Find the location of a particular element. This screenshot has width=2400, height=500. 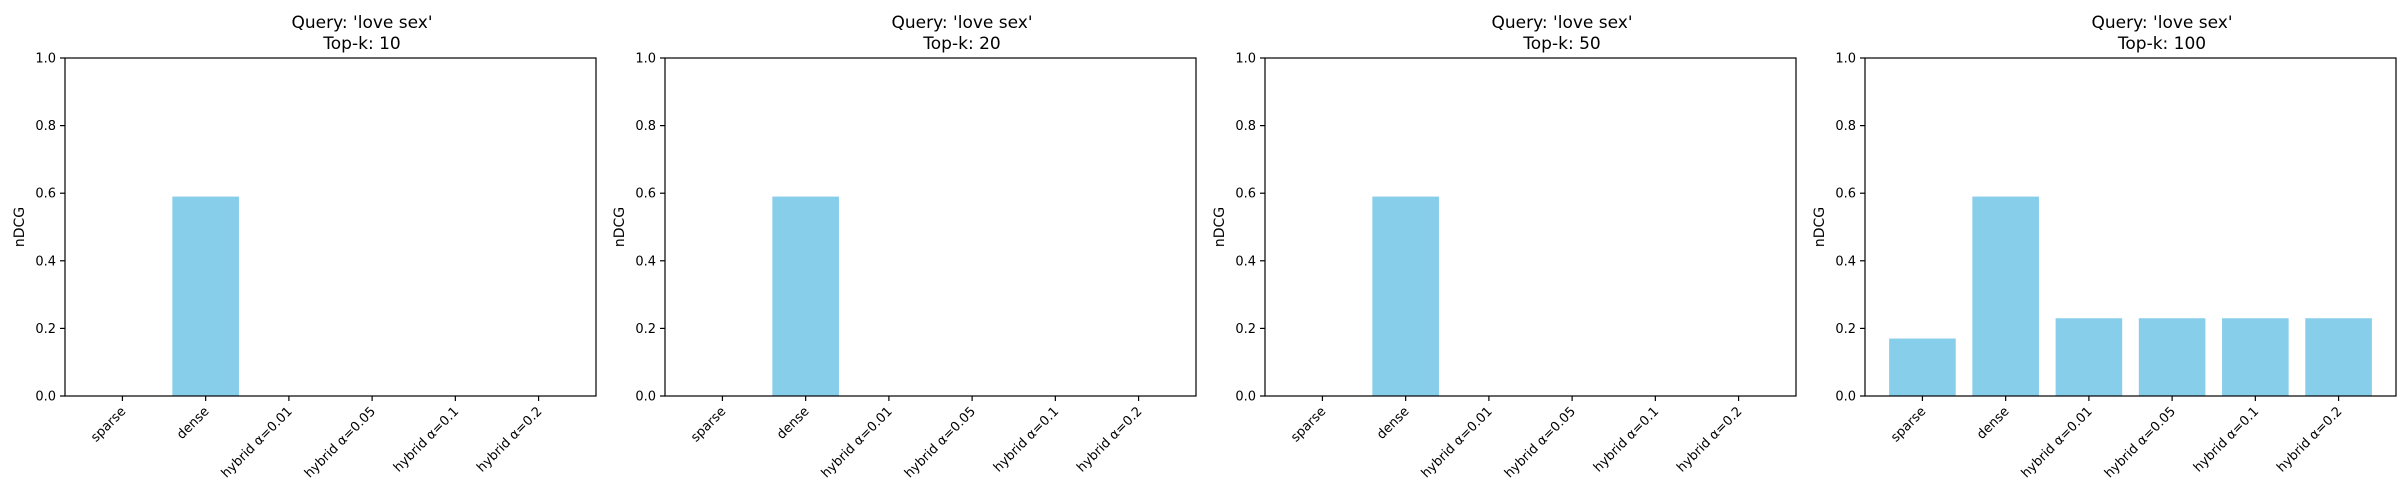

chart-title-line2: Top-k: 50 is located at coordinates (1561, 44).